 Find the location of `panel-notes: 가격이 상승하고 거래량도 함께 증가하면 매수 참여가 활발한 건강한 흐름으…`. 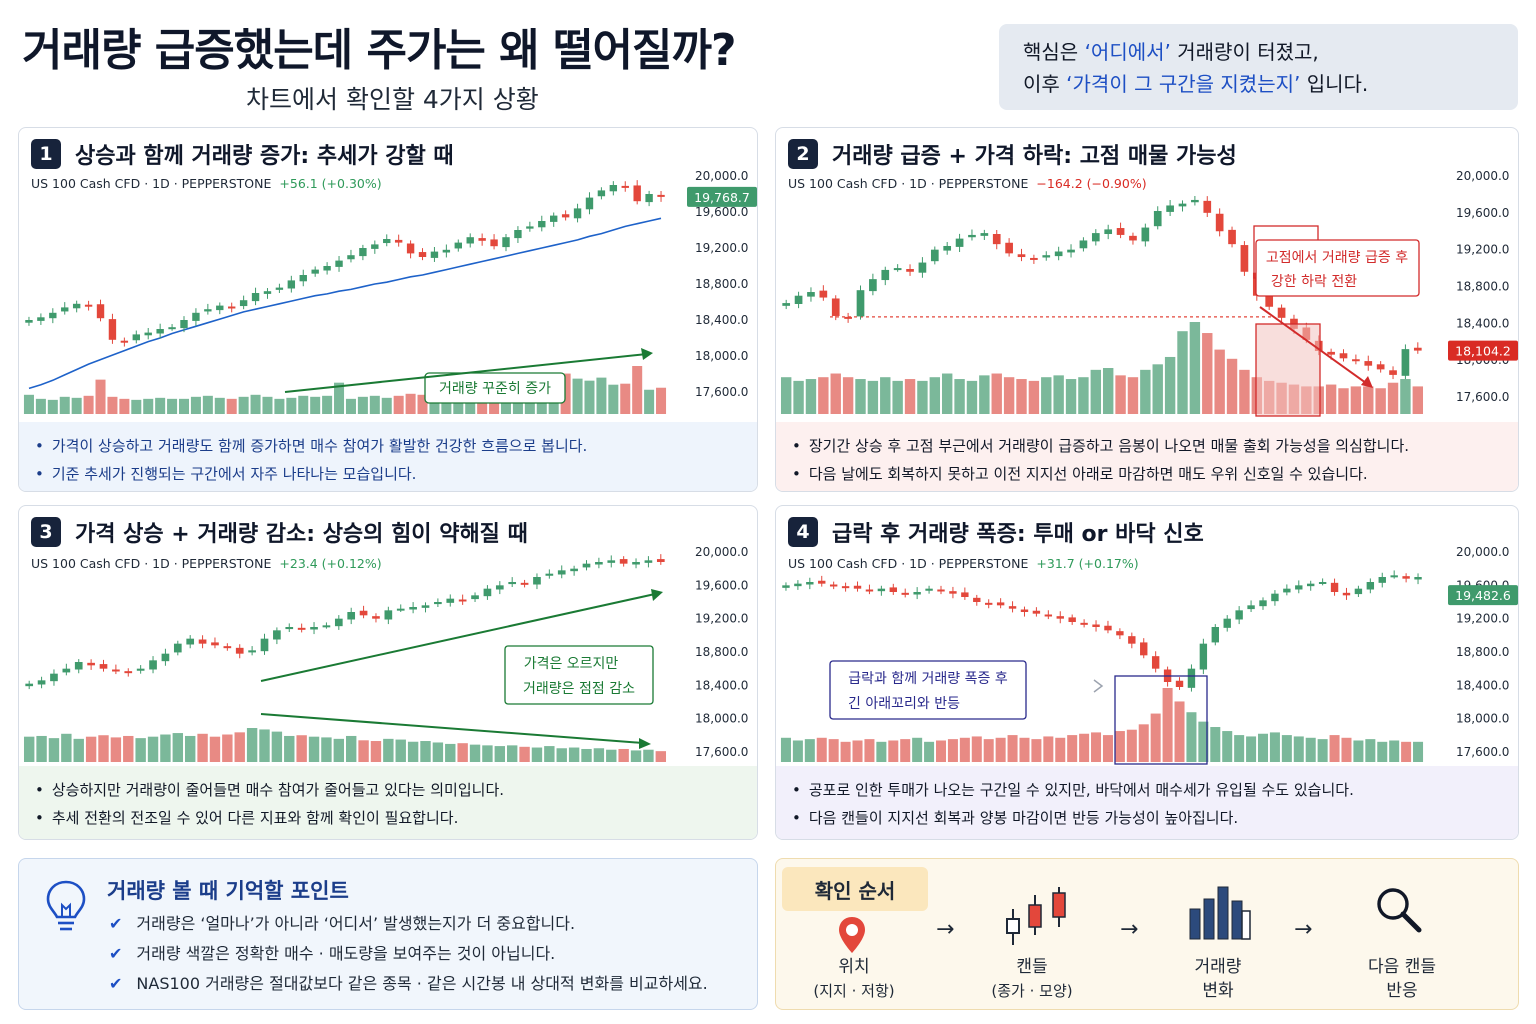

panel-notes: 가격이 상승하고 거래량도 함께 증가하면 매수 참여가 활발한 건강한 흐름으… is located at coordinates (388, 456).